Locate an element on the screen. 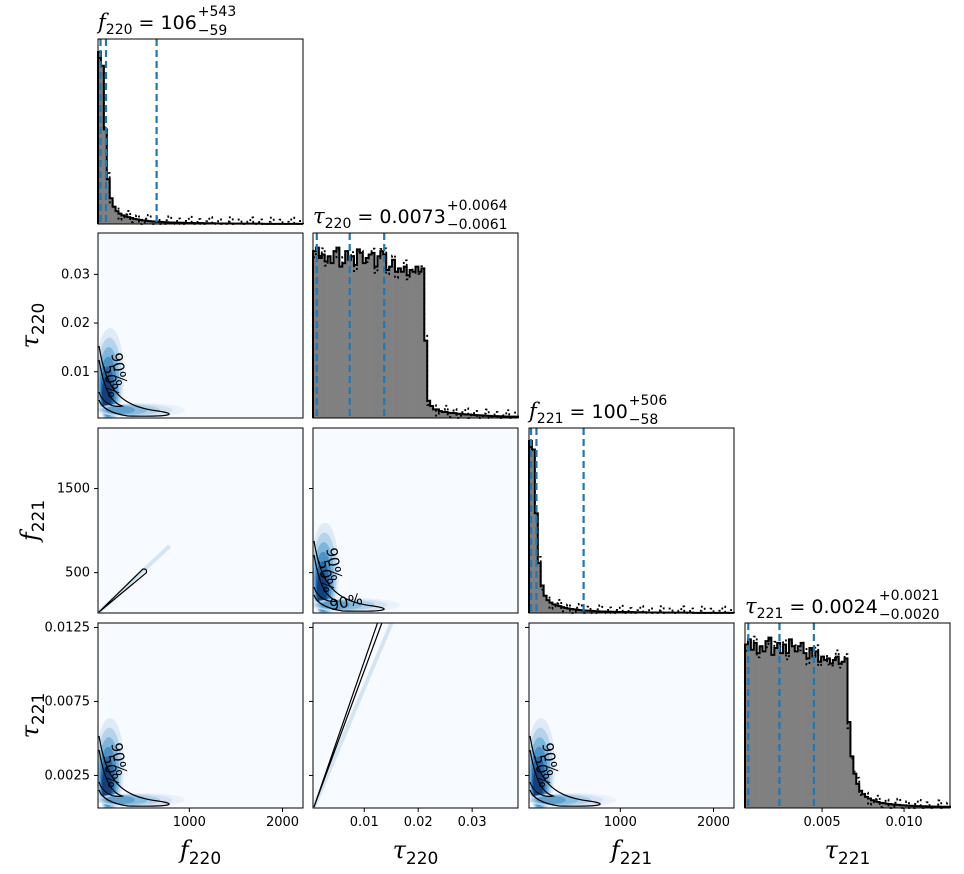  y-tick-label: 1500 is located at coordinates (73, 489).